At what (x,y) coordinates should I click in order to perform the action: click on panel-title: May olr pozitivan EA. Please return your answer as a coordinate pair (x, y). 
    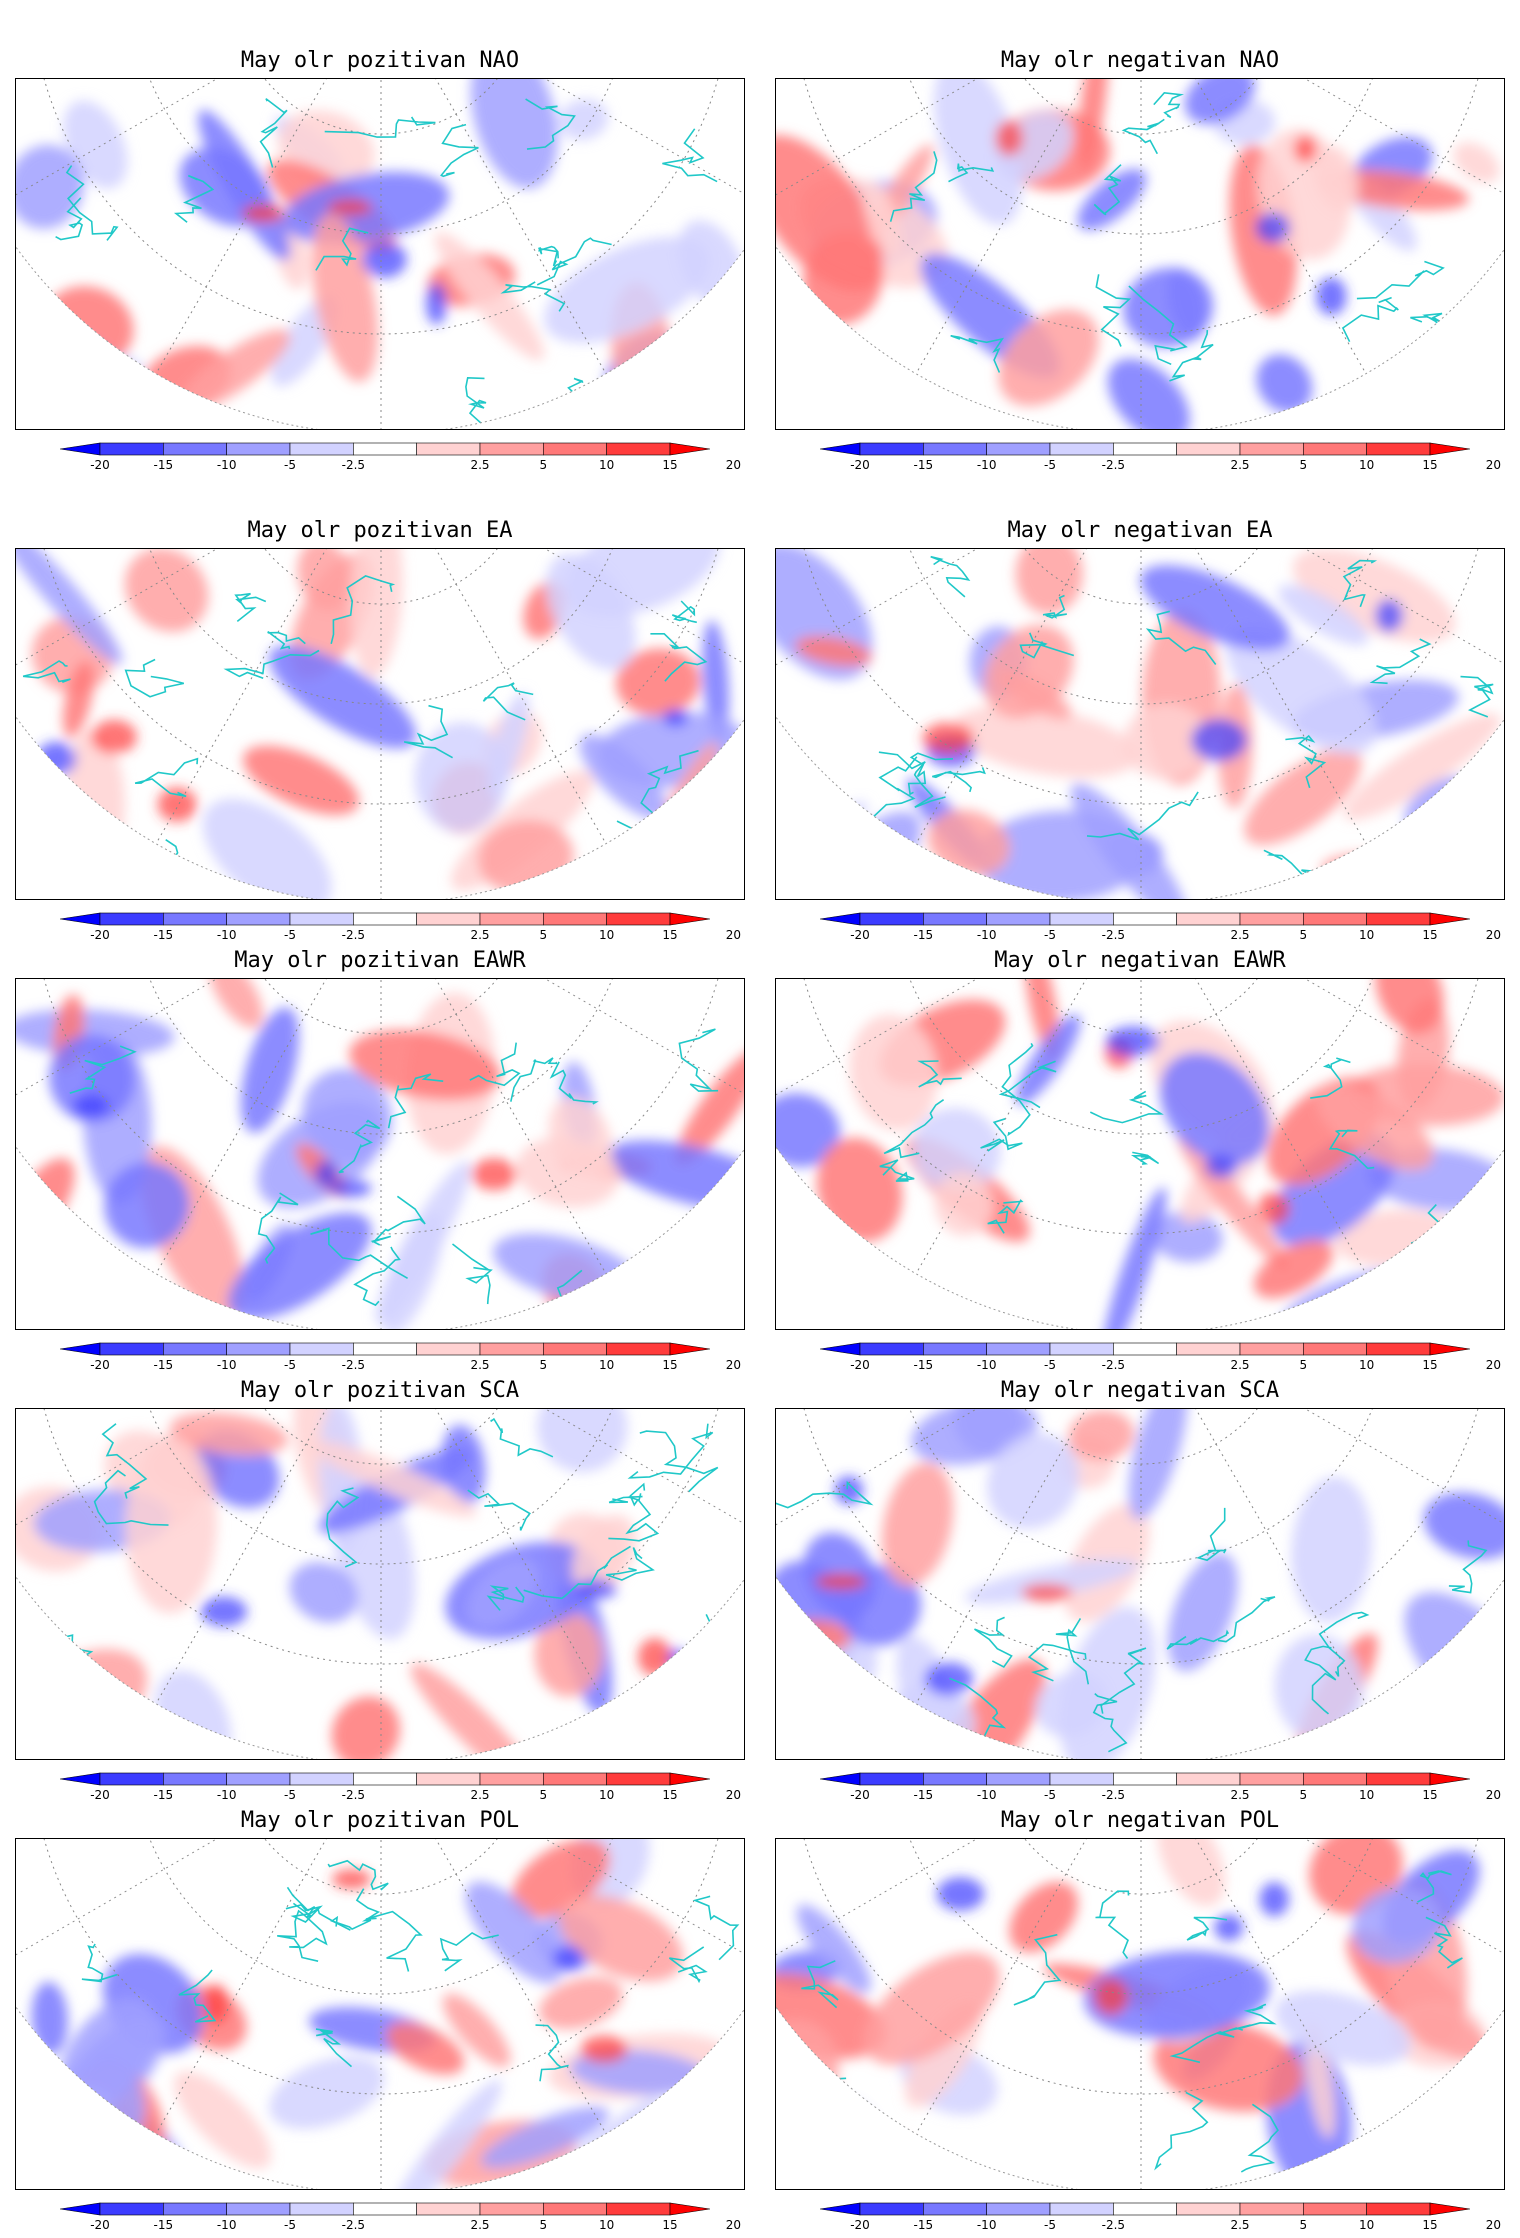
    Looking at the image, I should click on (380, 530).